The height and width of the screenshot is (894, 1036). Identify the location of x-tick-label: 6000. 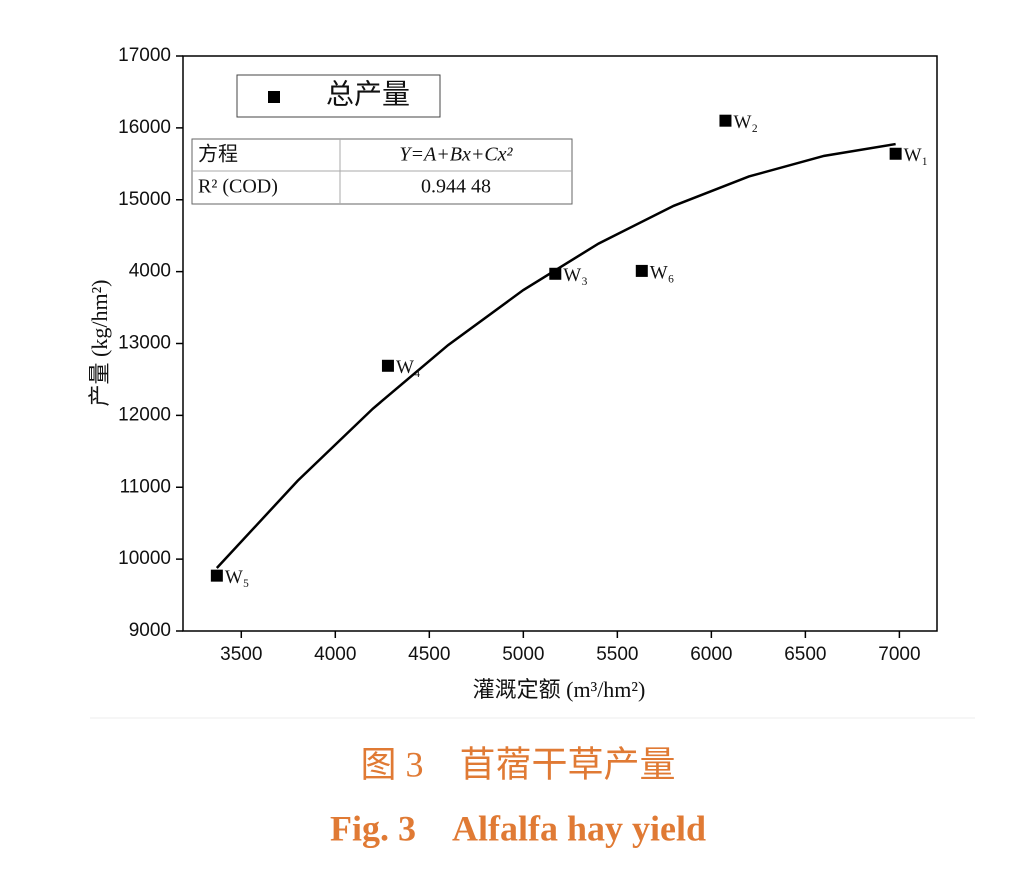
(711, 654).